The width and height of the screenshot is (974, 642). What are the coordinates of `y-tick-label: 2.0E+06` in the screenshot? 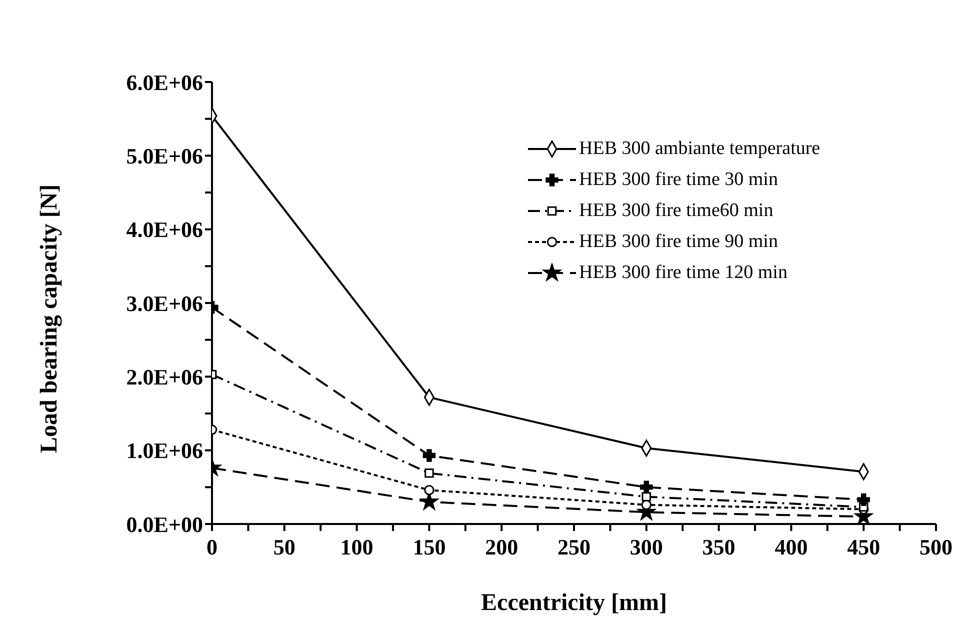 It's located at (164, 377).